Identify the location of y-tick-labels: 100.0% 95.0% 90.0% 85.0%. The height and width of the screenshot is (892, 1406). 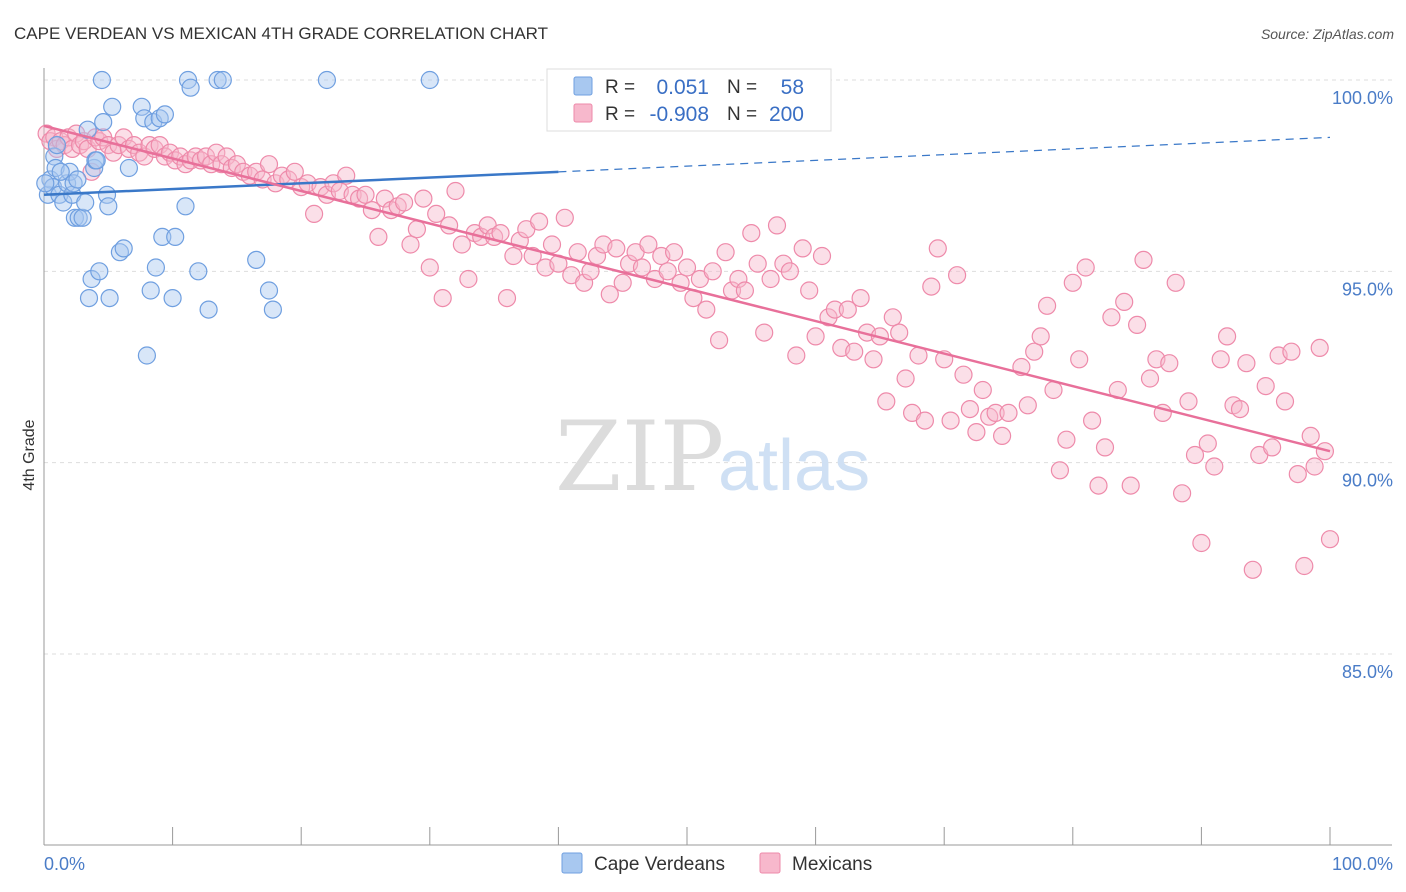
(1362, 385).